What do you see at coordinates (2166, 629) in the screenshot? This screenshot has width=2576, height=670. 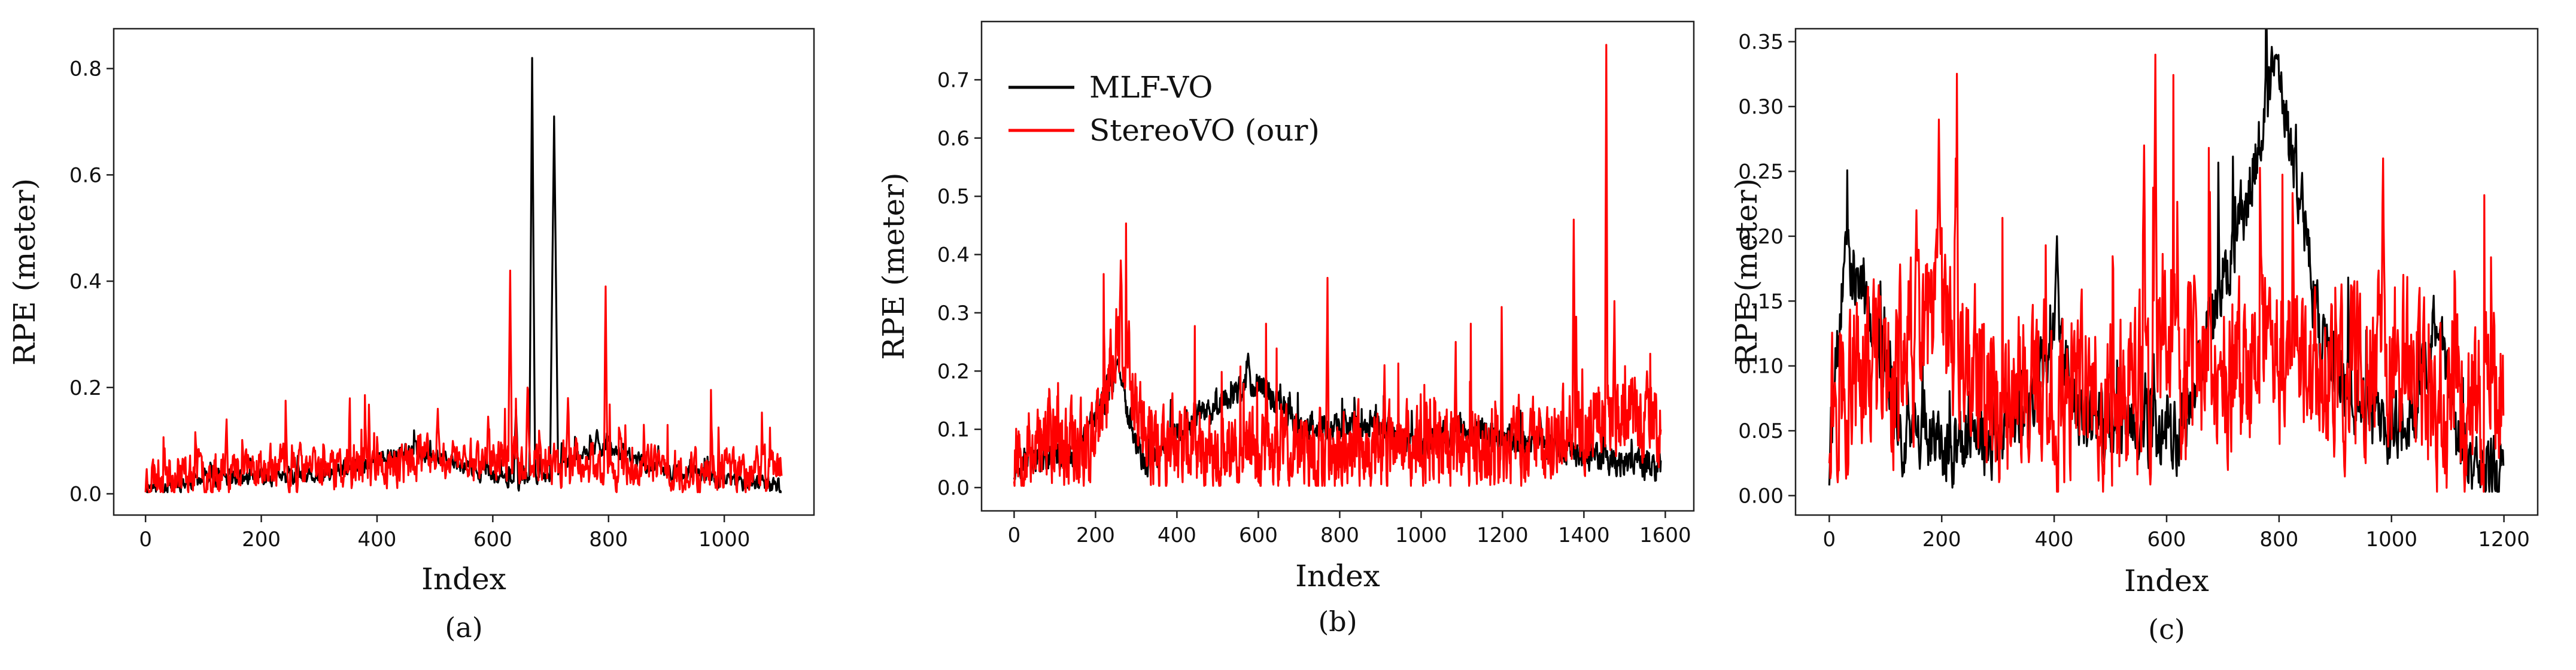 I see `panel-caption: (c)` at bounding box center [2166, 629].